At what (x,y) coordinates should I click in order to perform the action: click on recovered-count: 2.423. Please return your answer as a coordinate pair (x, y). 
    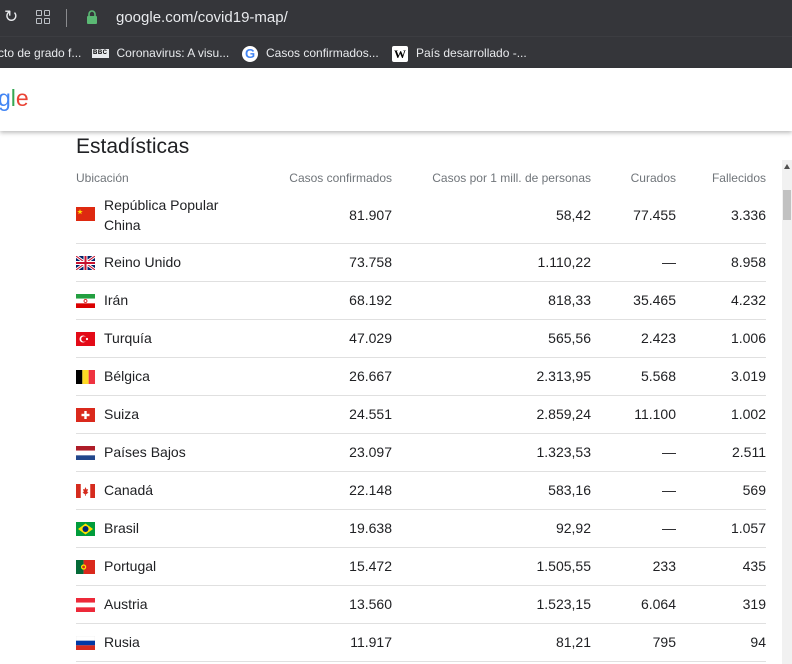
    Looking at the image, I should click on (658, 338).